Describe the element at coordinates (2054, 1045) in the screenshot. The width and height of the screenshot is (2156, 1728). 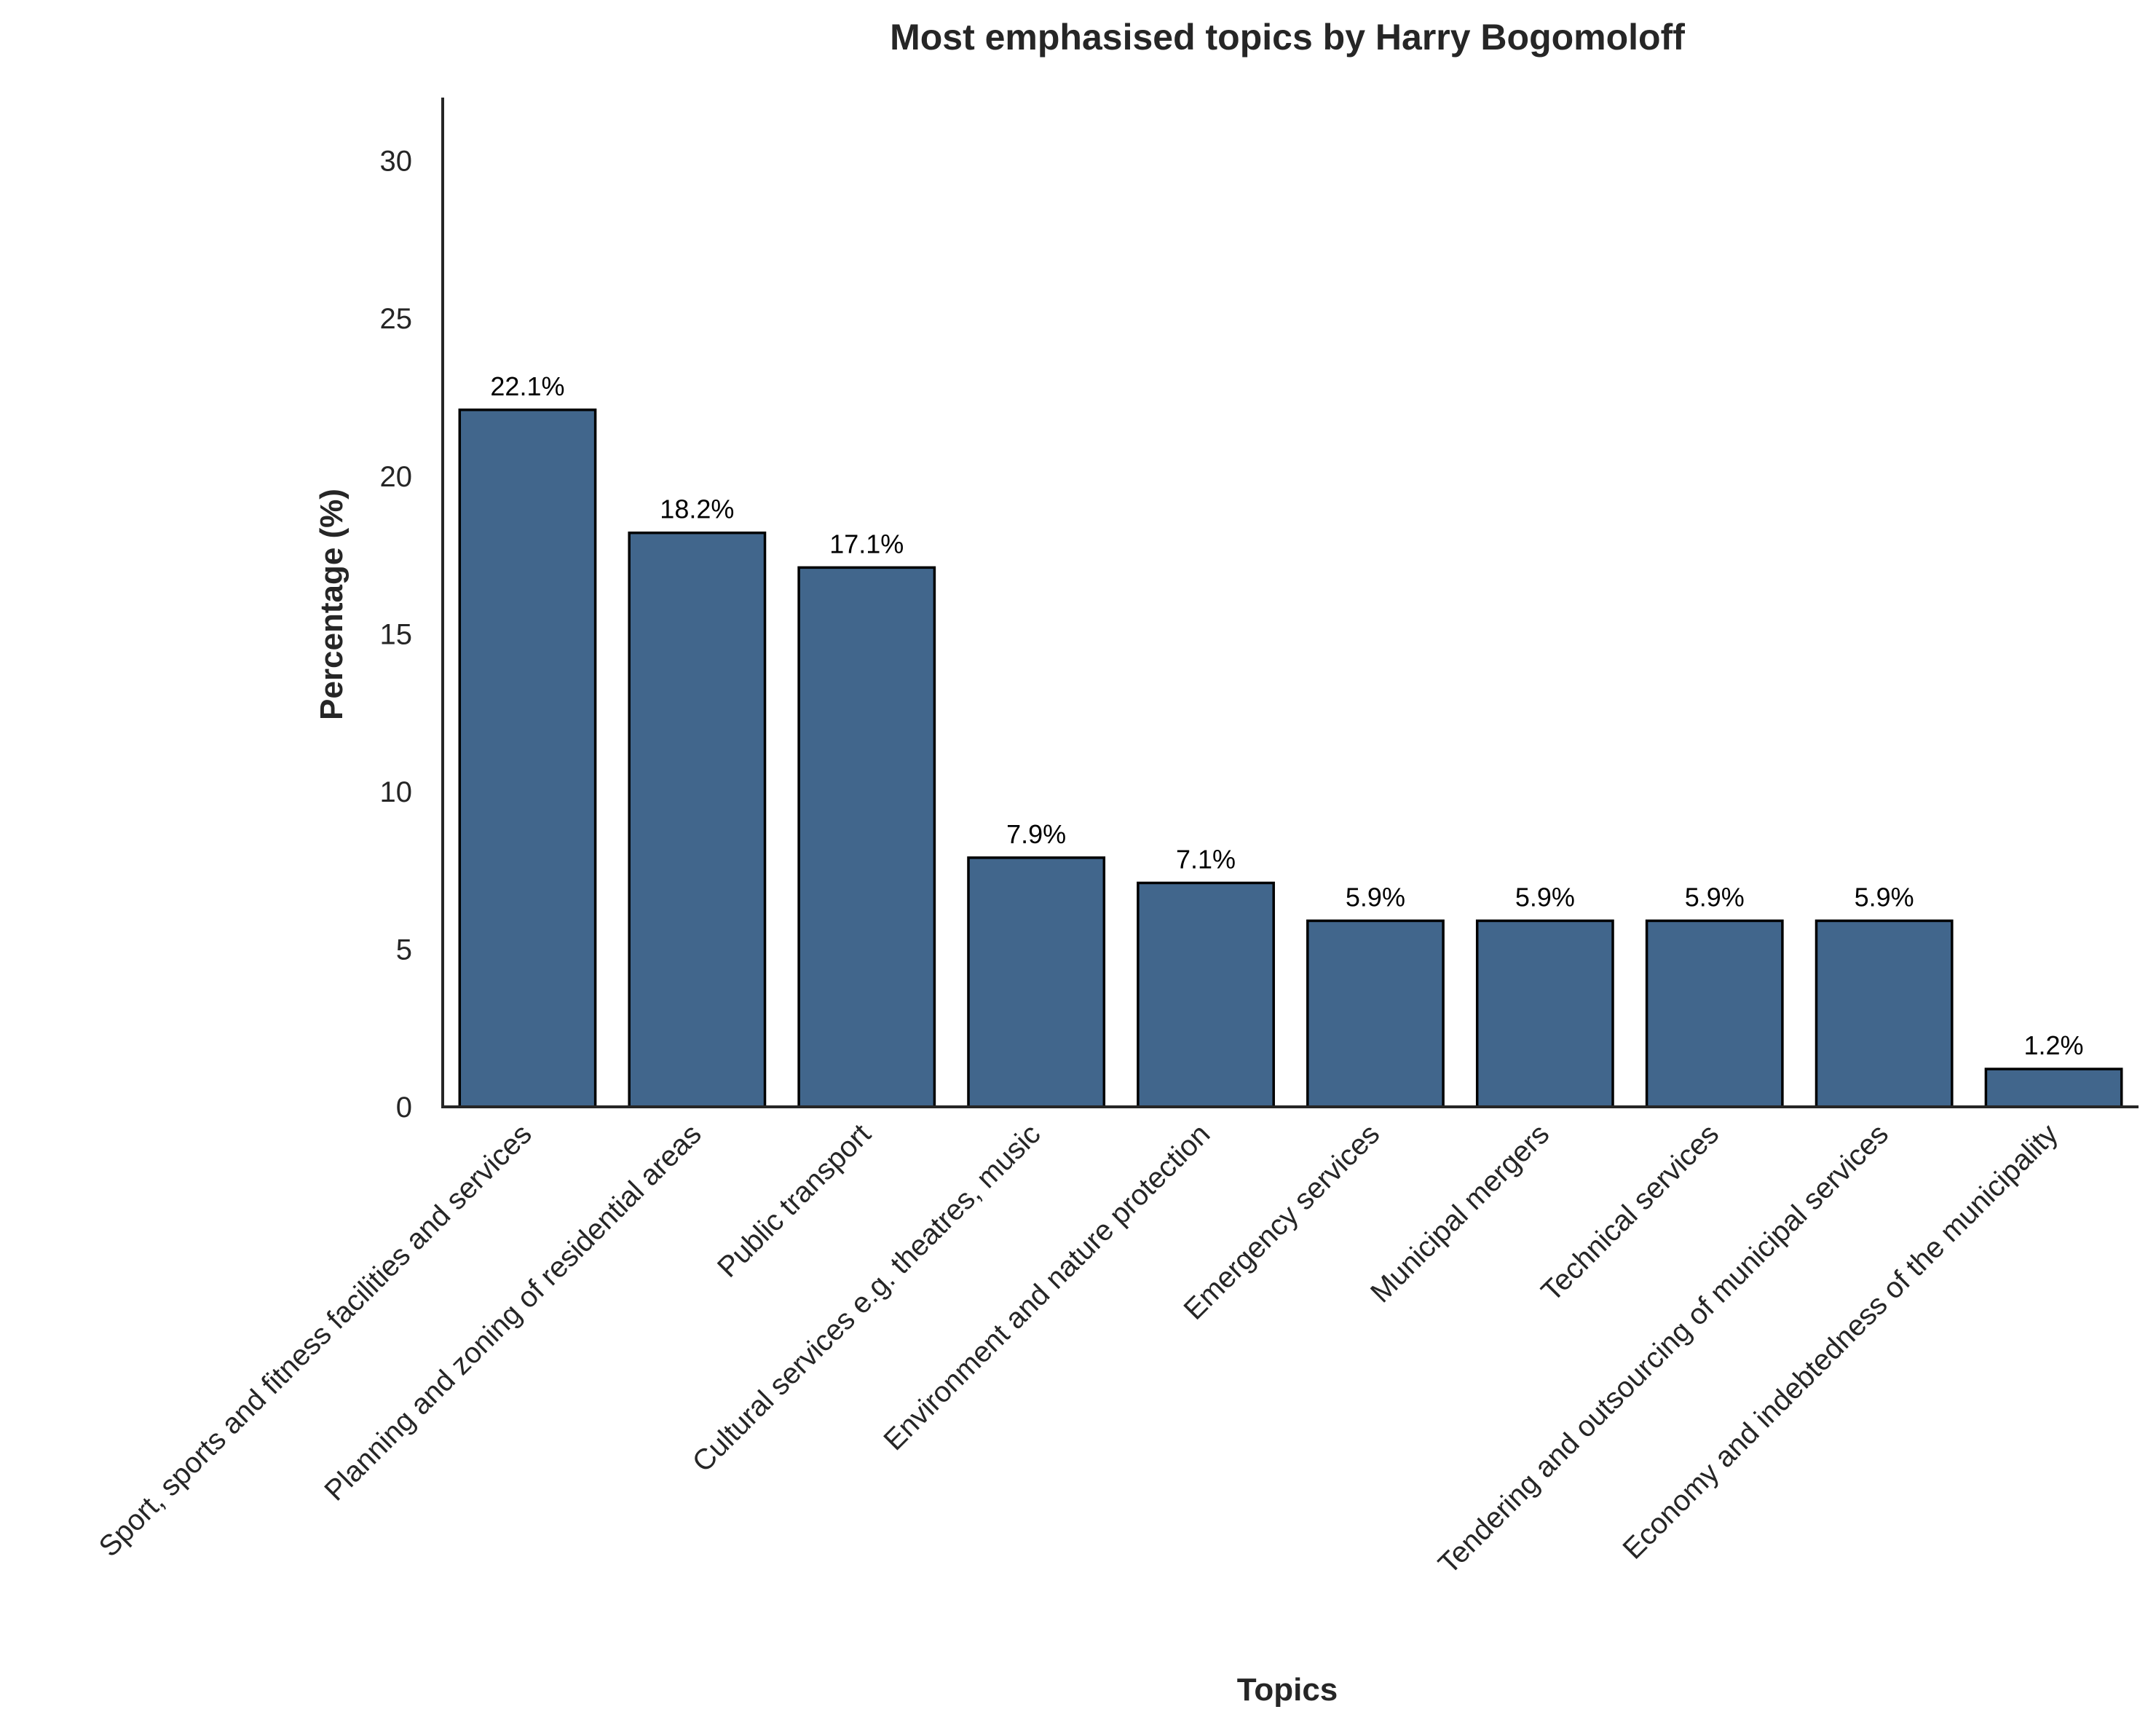
I see `bar-value-label: 1.2%` at that location.